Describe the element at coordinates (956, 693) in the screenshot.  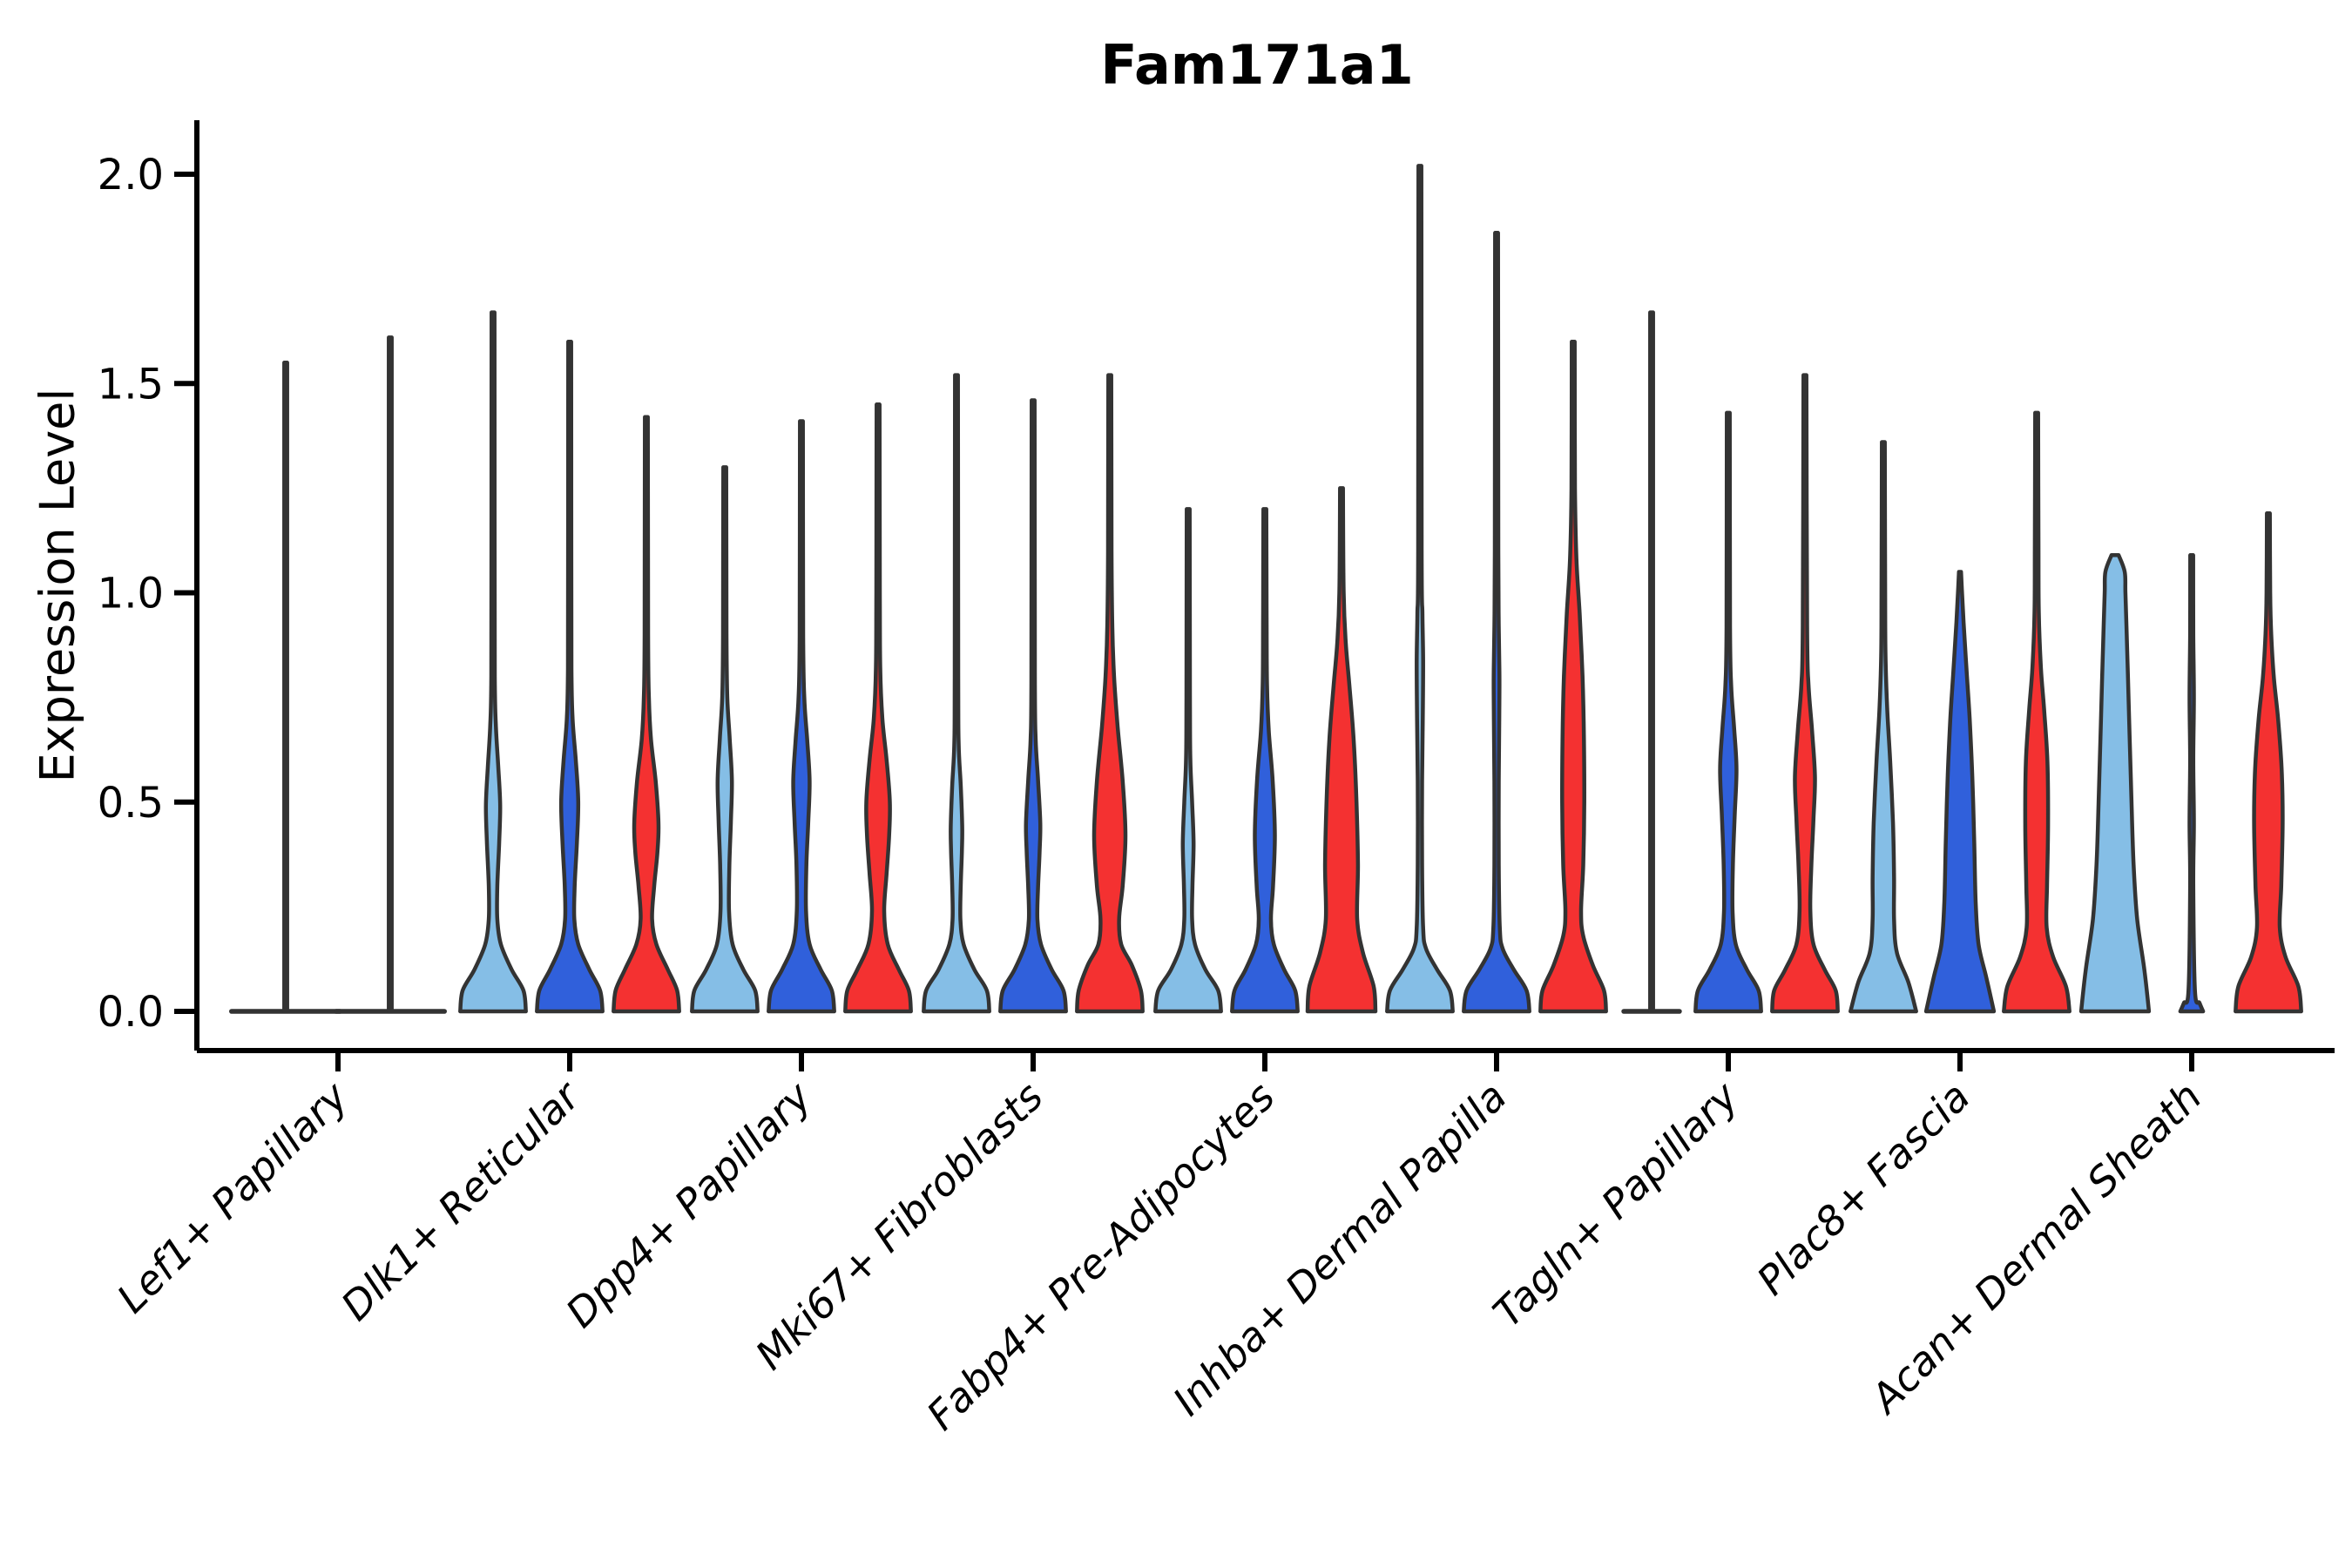
I see `violin-mki67-fibroblasts-light-blue` at that location.